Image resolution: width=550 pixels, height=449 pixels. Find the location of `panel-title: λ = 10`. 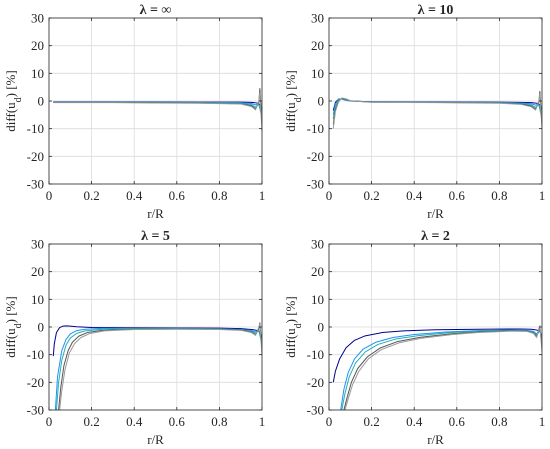

panel-title: λ = 10 is located at coordinates (436, 10).